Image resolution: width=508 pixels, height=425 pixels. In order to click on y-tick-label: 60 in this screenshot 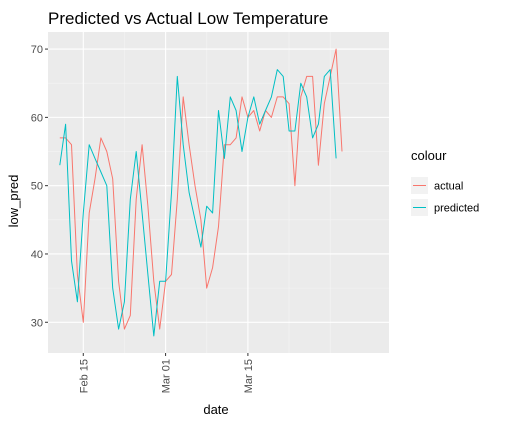, I will do `click(37, 118)`.